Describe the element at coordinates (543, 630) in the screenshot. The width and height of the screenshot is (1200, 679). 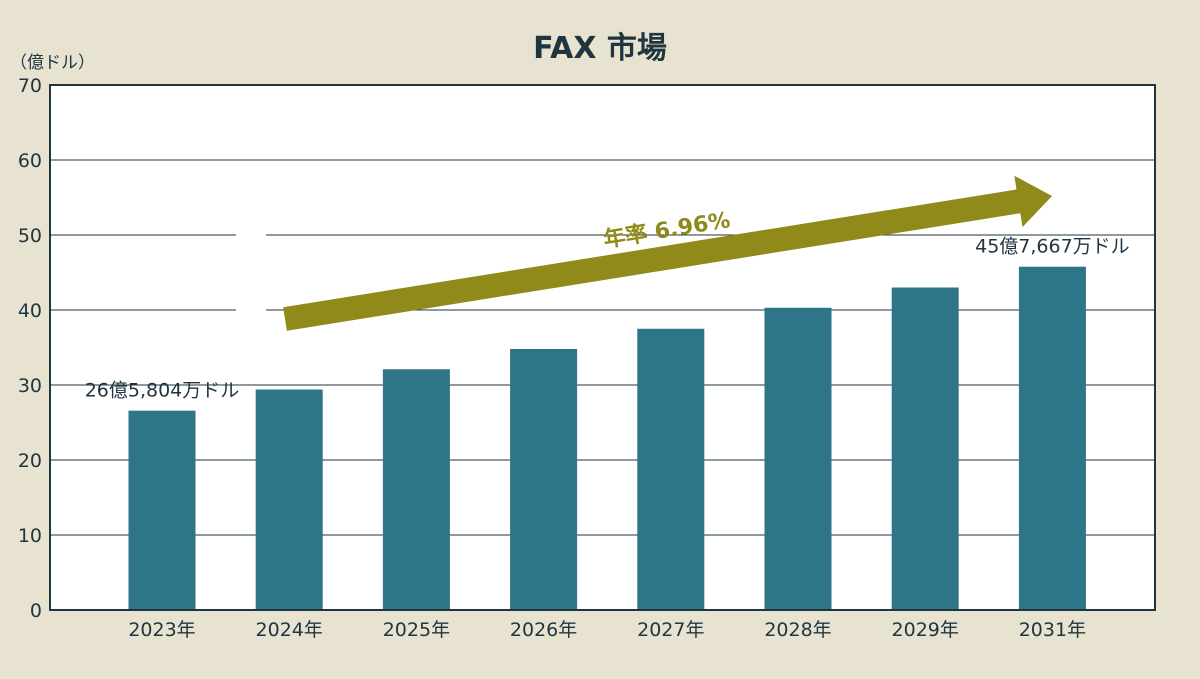
I see `x-tick-label: 2026年` at that location.